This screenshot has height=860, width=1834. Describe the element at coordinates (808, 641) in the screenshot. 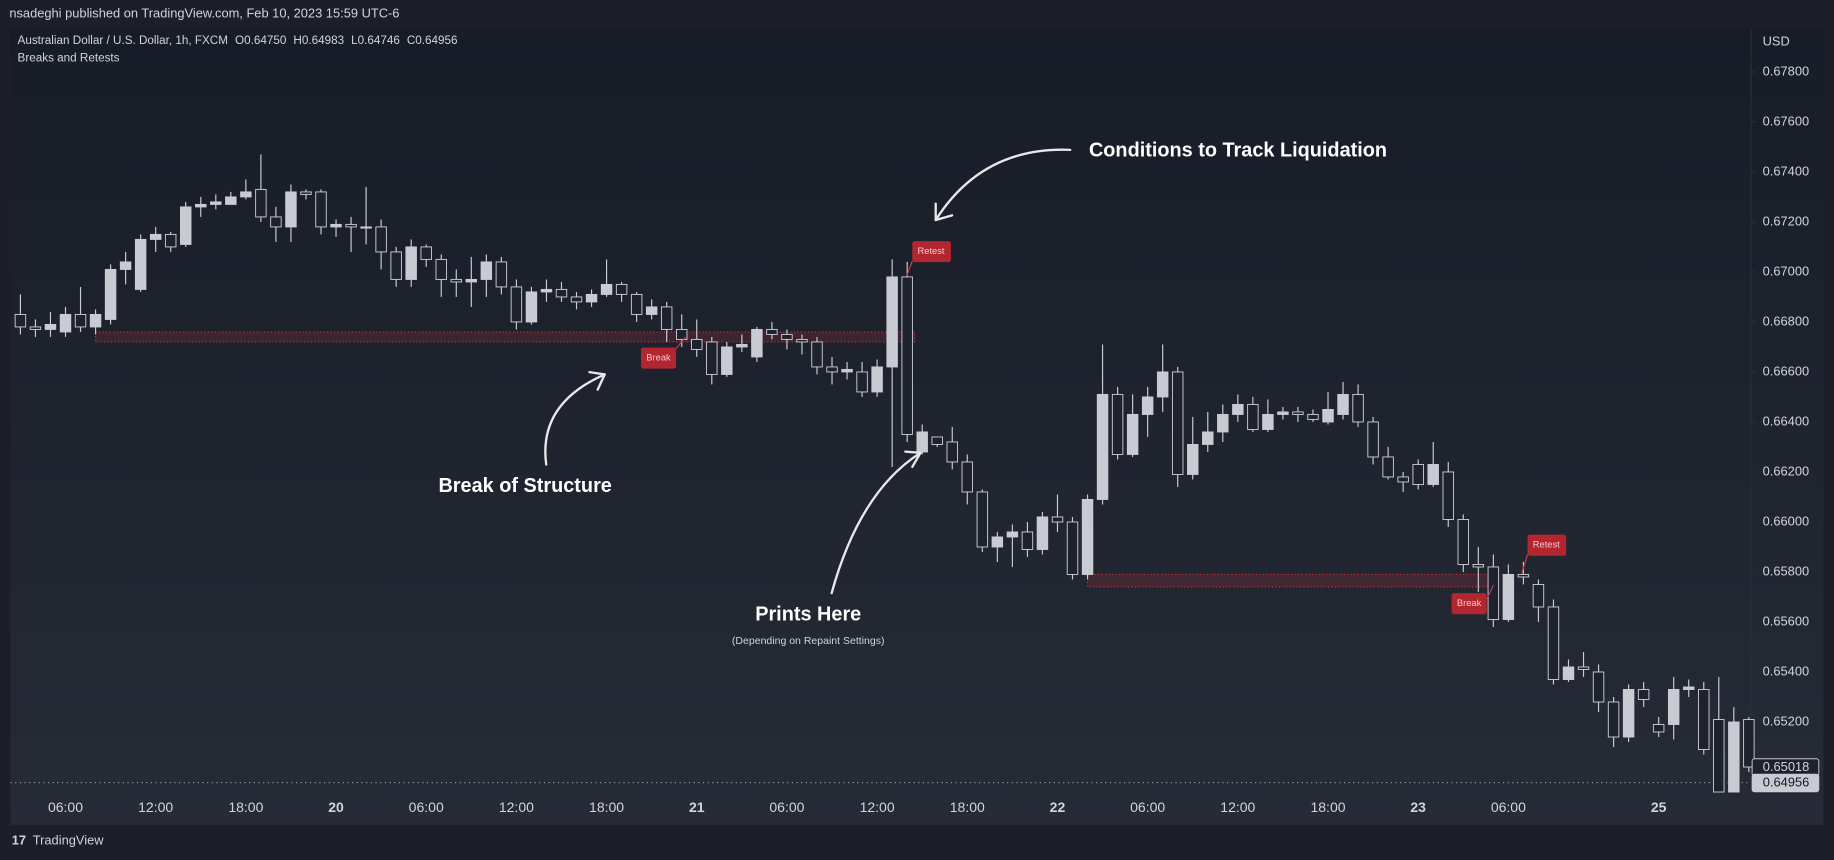

I see `annotation-note: (Depending on Repaint Settings)` at that location.